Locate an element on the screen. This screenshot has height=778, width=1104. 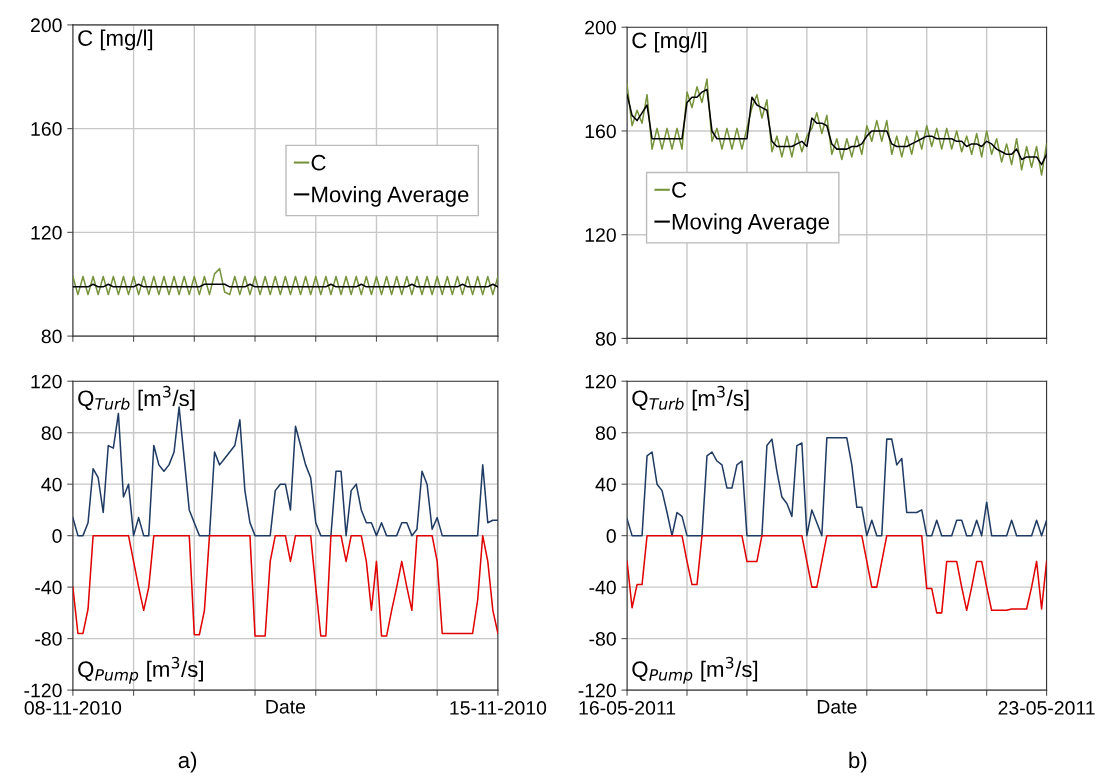
x-tick-label: 08-11-2010 is located at coordinates (73, 708).